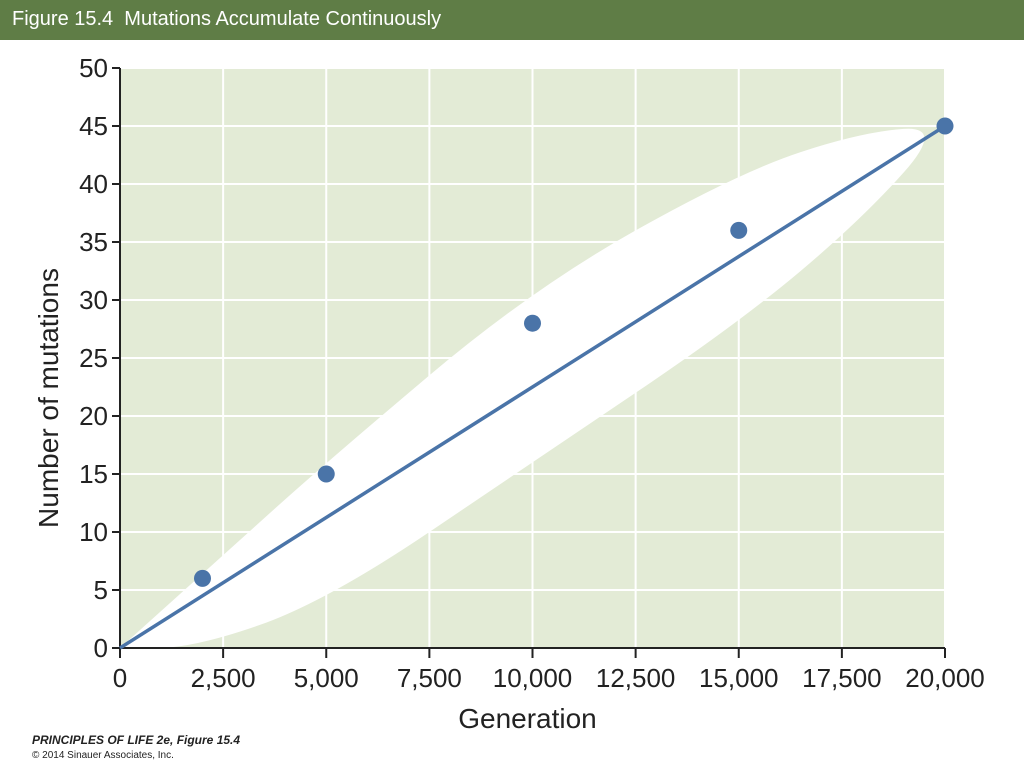  I want to click on x-axis-label: Generation, so click(527, 716).